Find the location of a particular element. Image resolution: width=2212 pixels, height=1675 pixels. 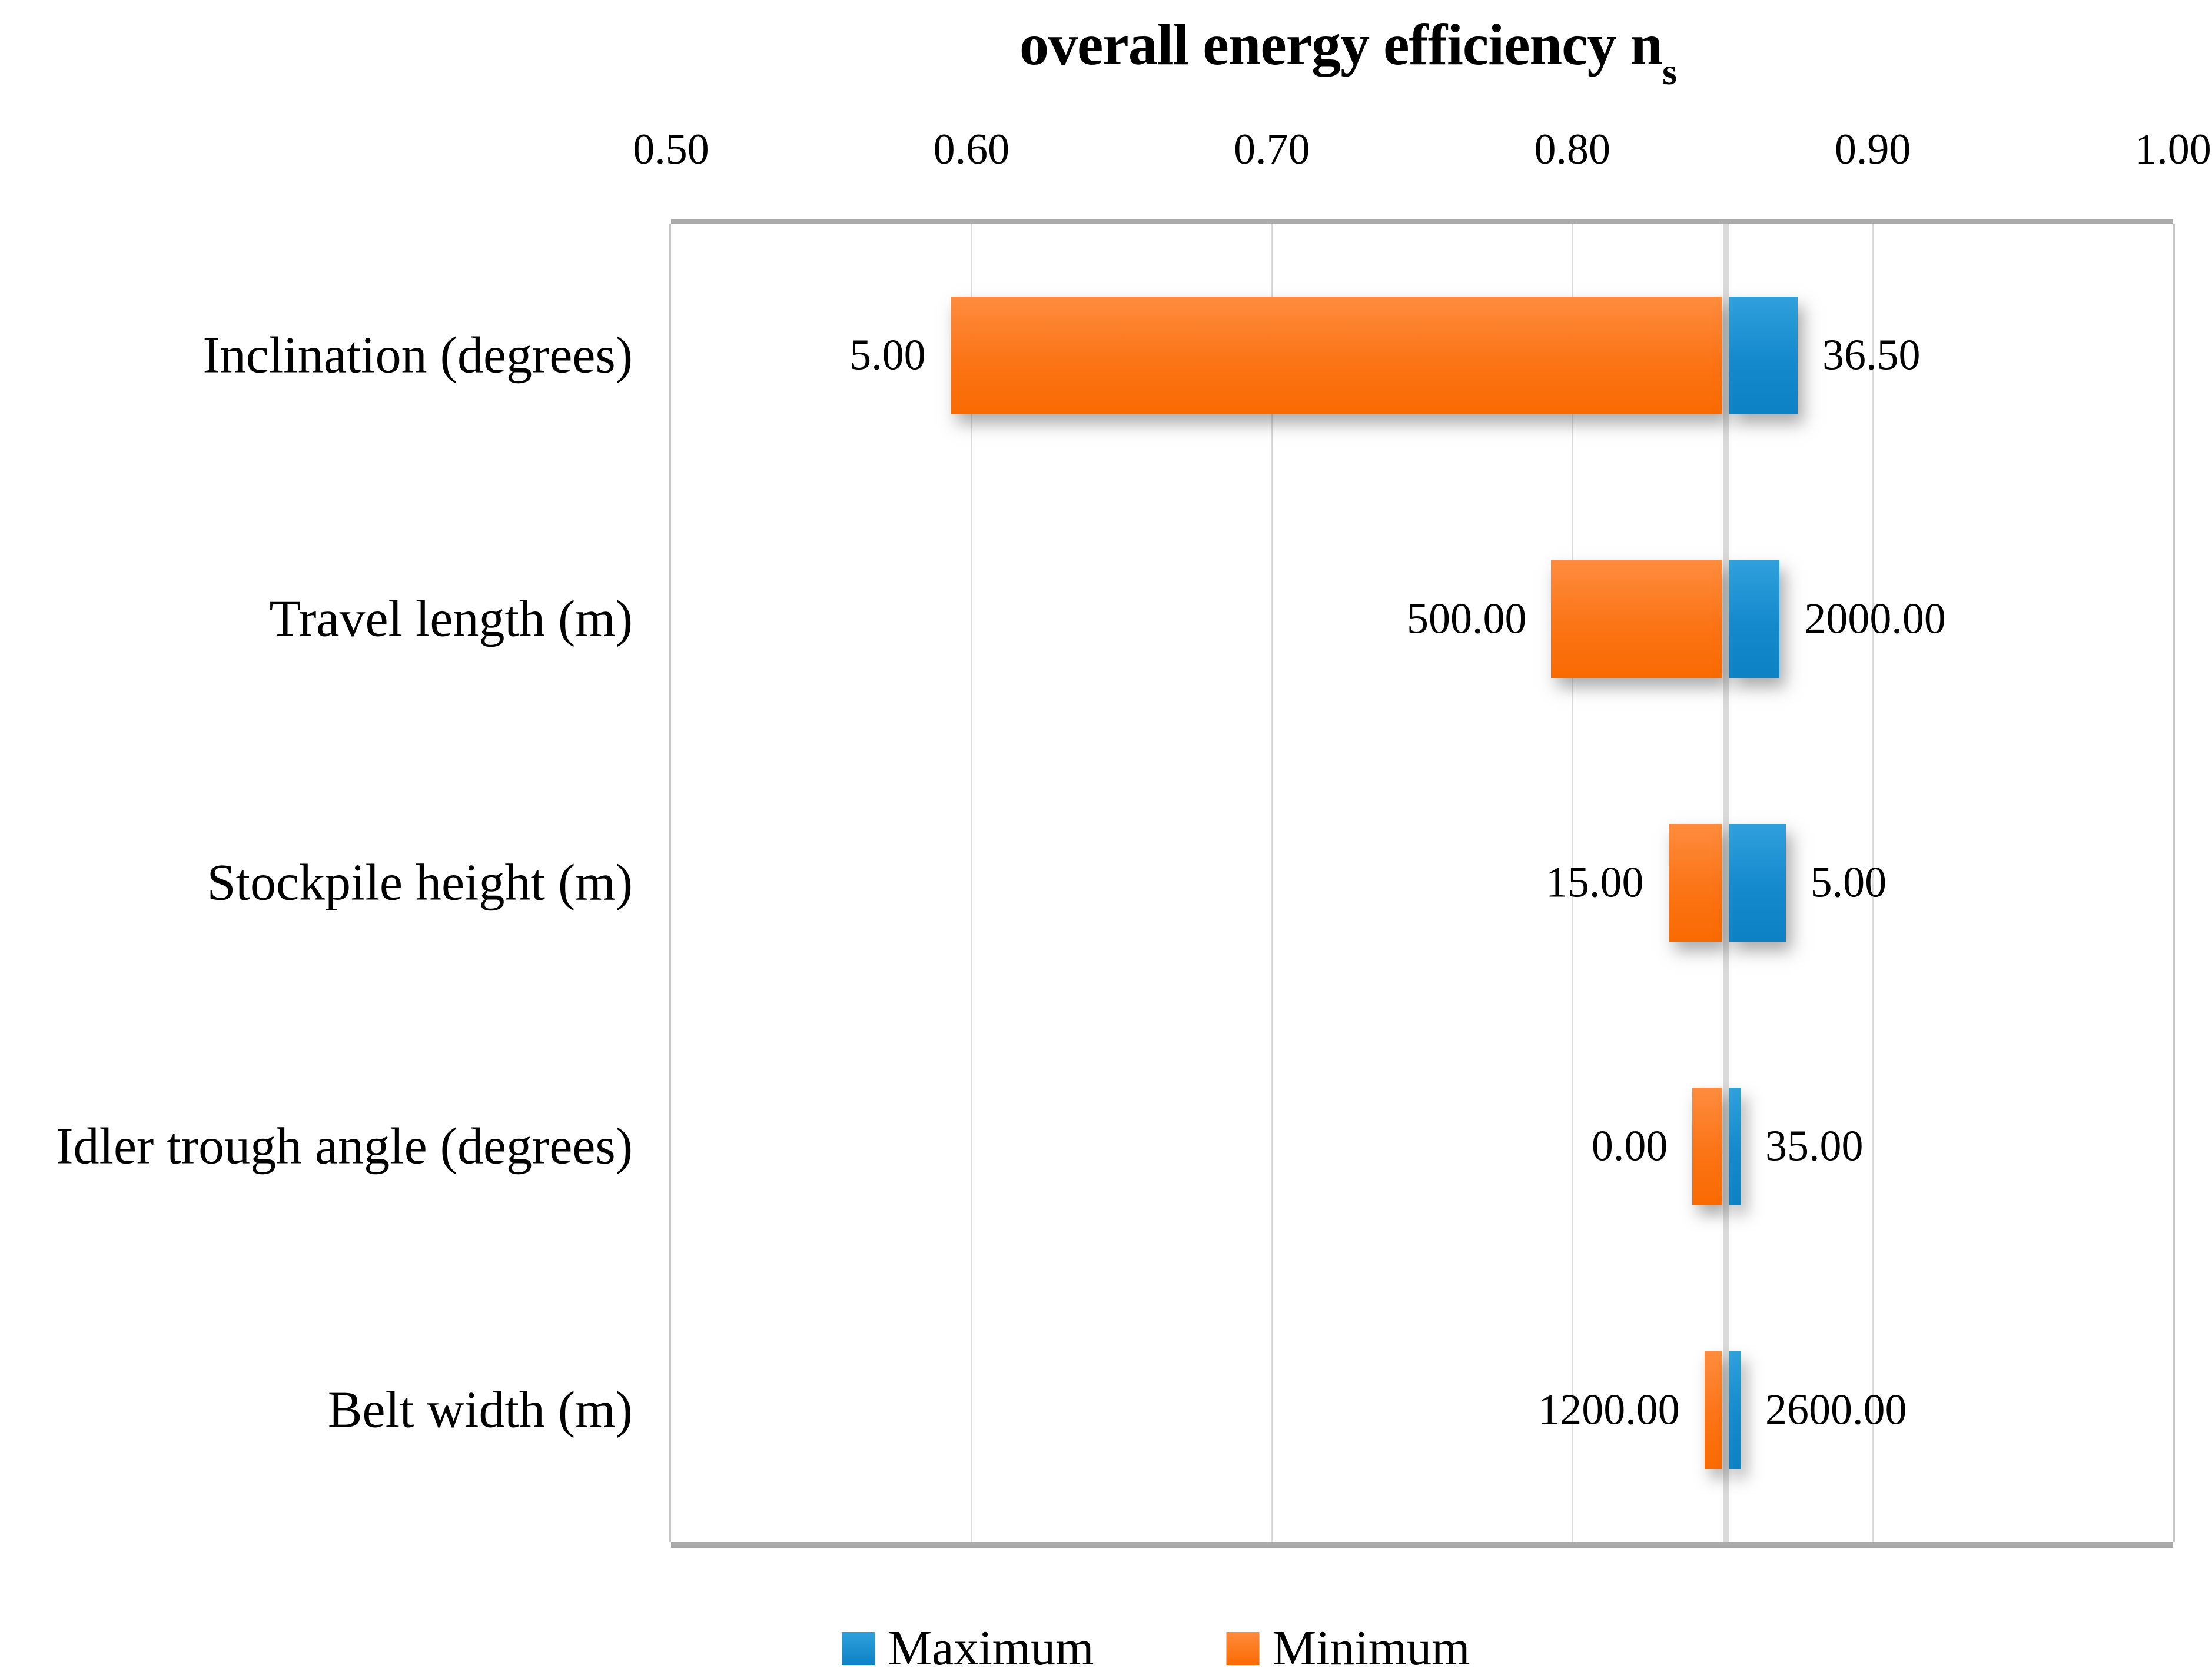

data-label-minimum: 15.00 is located at coordinates (1595, 883).